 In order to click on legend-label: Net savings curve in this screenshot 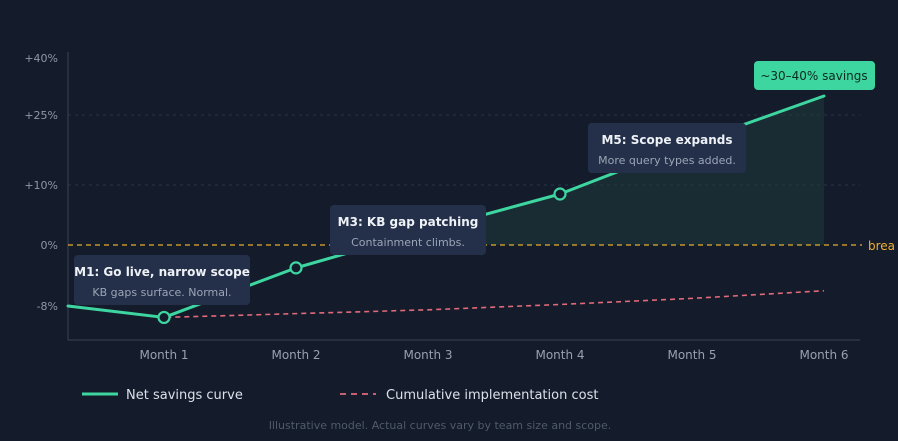, I will do `click(184, 395)`.